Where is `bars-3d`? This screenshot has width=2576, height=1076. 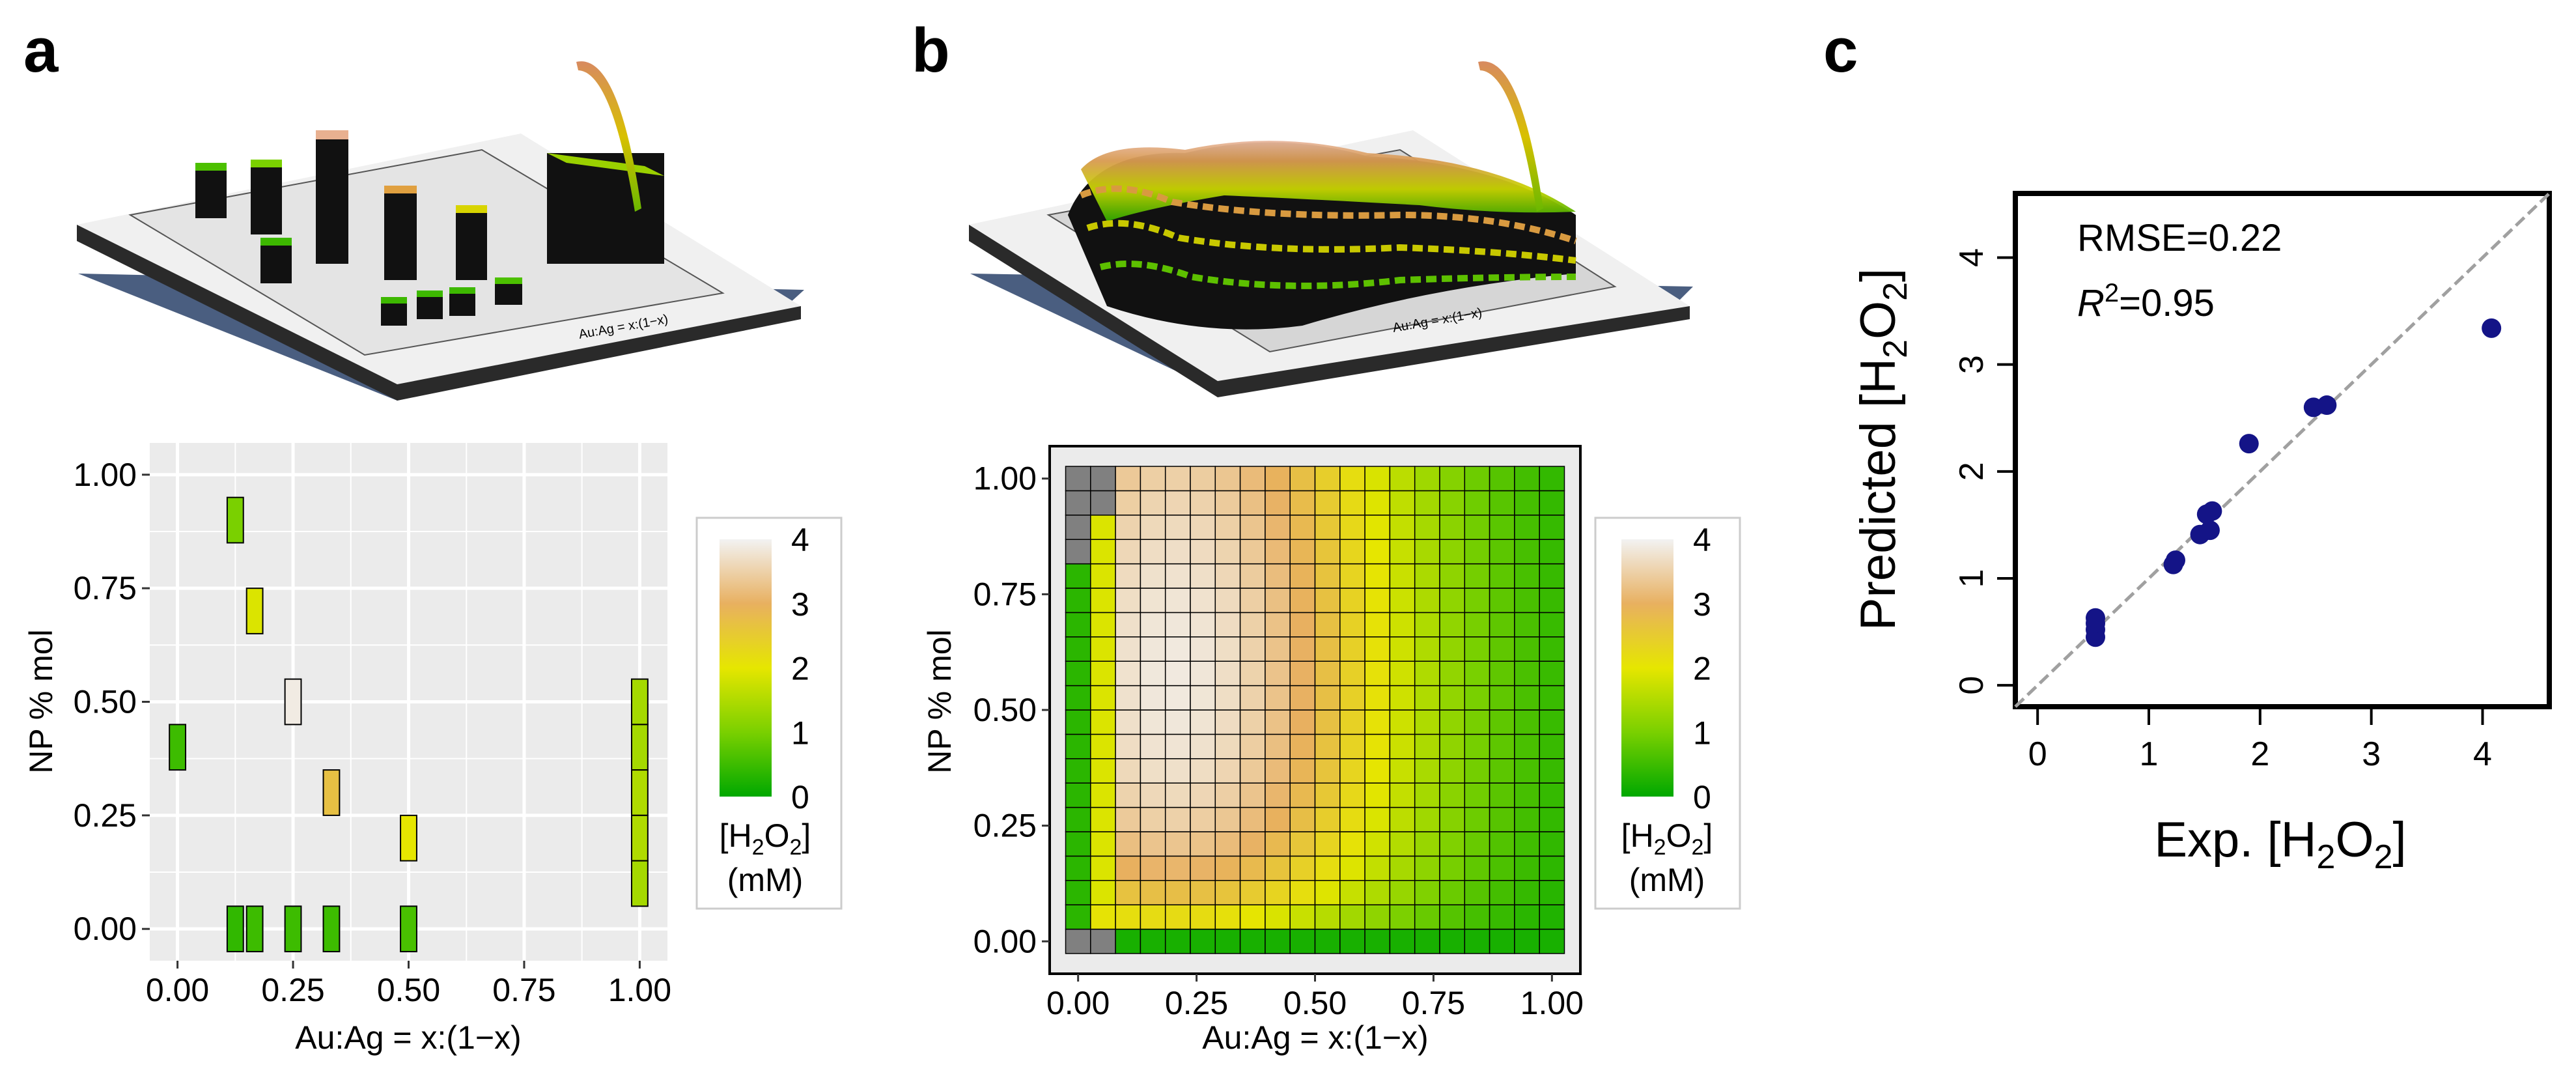 bars-3d is located at coordinates (430, 228).